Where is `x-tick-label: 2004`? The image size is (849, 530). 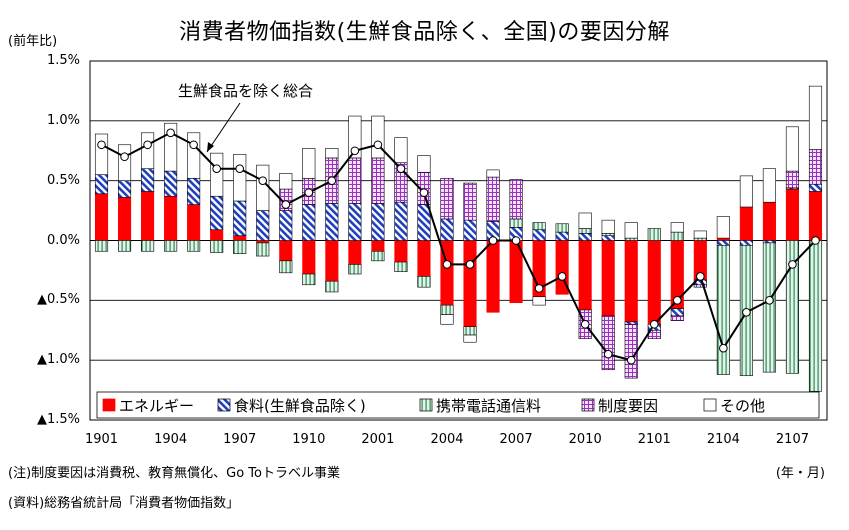
x-tick-label: 2004 is located at coordinates (447, 439).